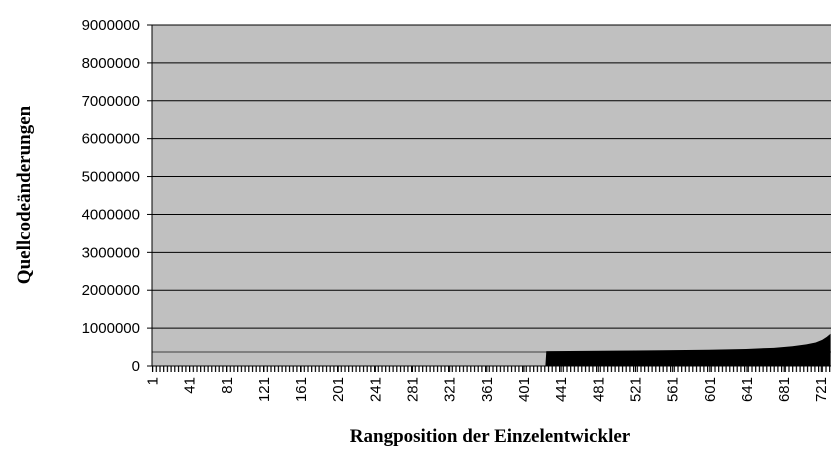  Describe the element at coordinates (375, 389) in the screenshot. I see `x-tick-label: 241` at that location.